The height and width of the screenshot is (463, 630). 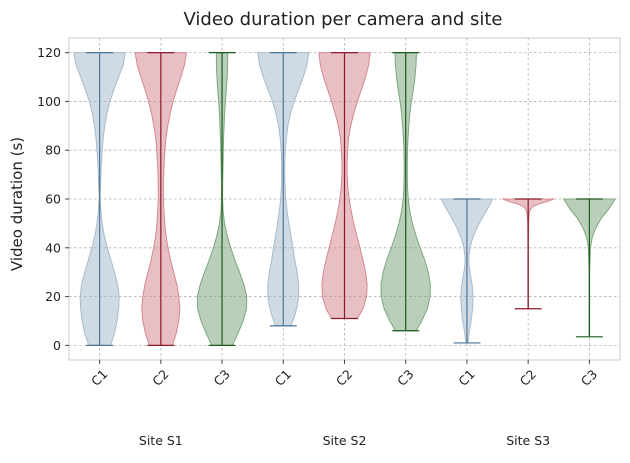 What do you see at coordinates (49, 52) in the screenshot?
I see `y-tick-label: 120` at bounding box center [49, 52].